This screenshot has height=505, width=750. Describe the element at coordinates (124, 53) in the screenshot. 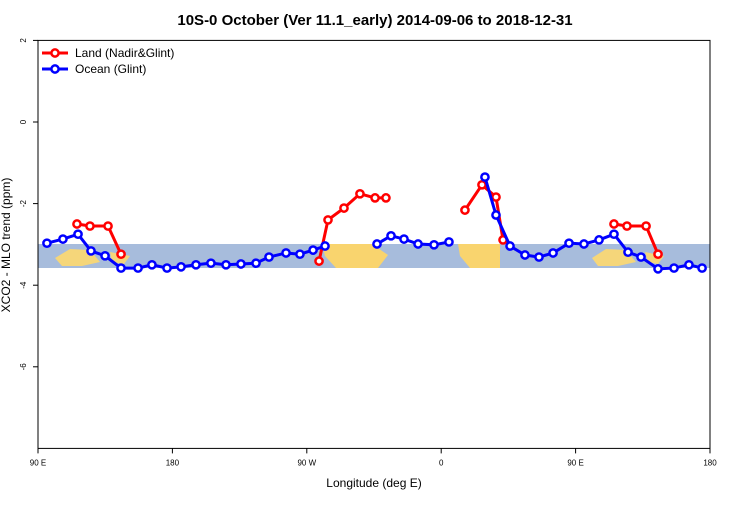

I see `legend-label: Land (Nadir&Glint)` at that location.